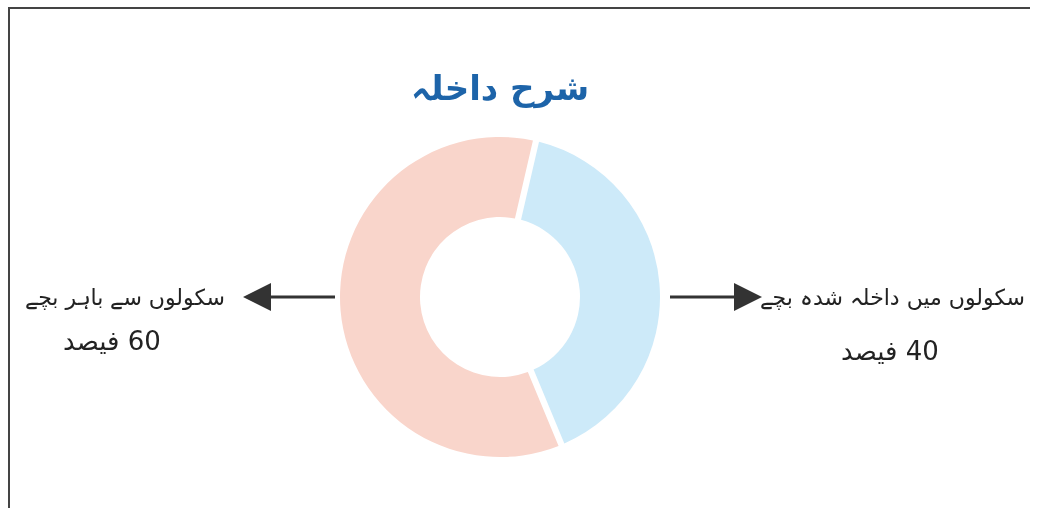 This screenshot has height=508, width=1040. Describe the element at coordinates (890, 351) in the screenshot. I see `data-label: 40 فیصد` at that location.